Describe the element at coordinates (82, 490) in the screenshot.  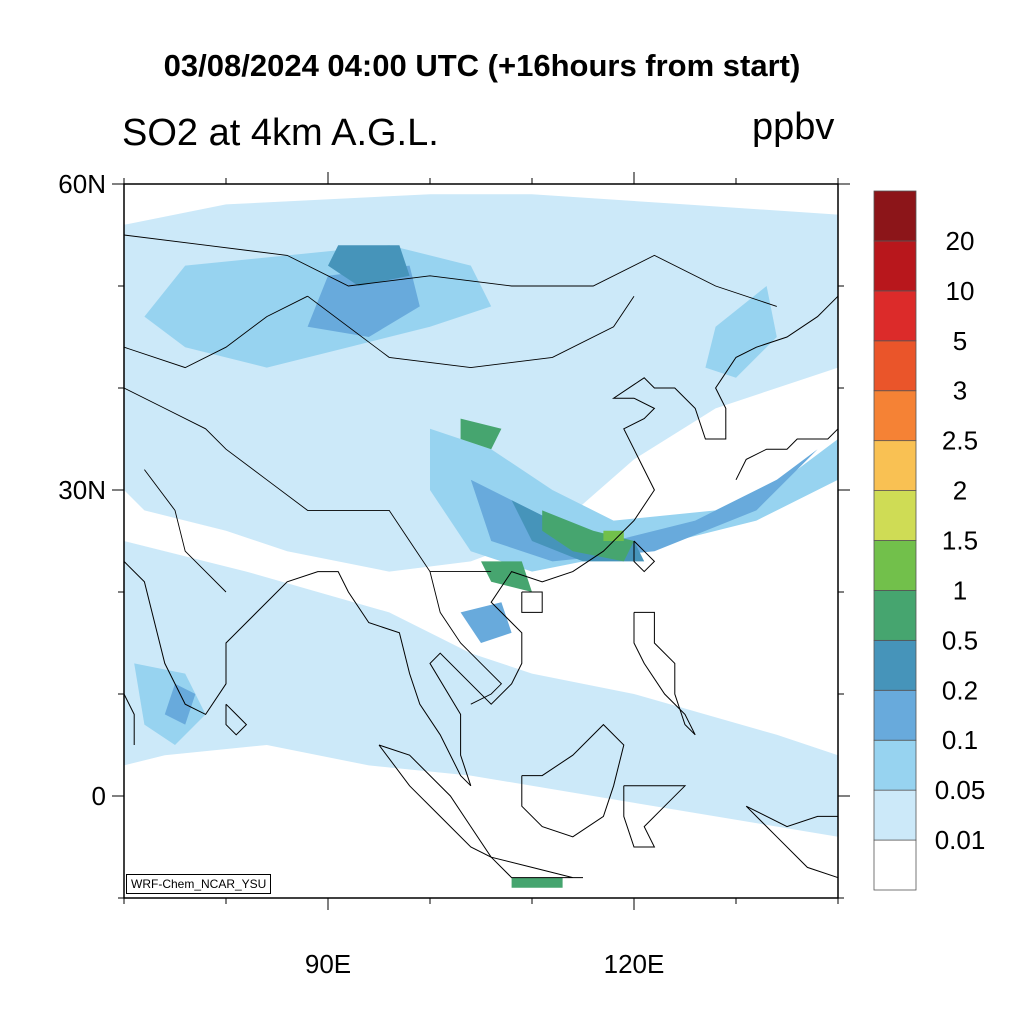
I see `lat-label: 30N` at that location.